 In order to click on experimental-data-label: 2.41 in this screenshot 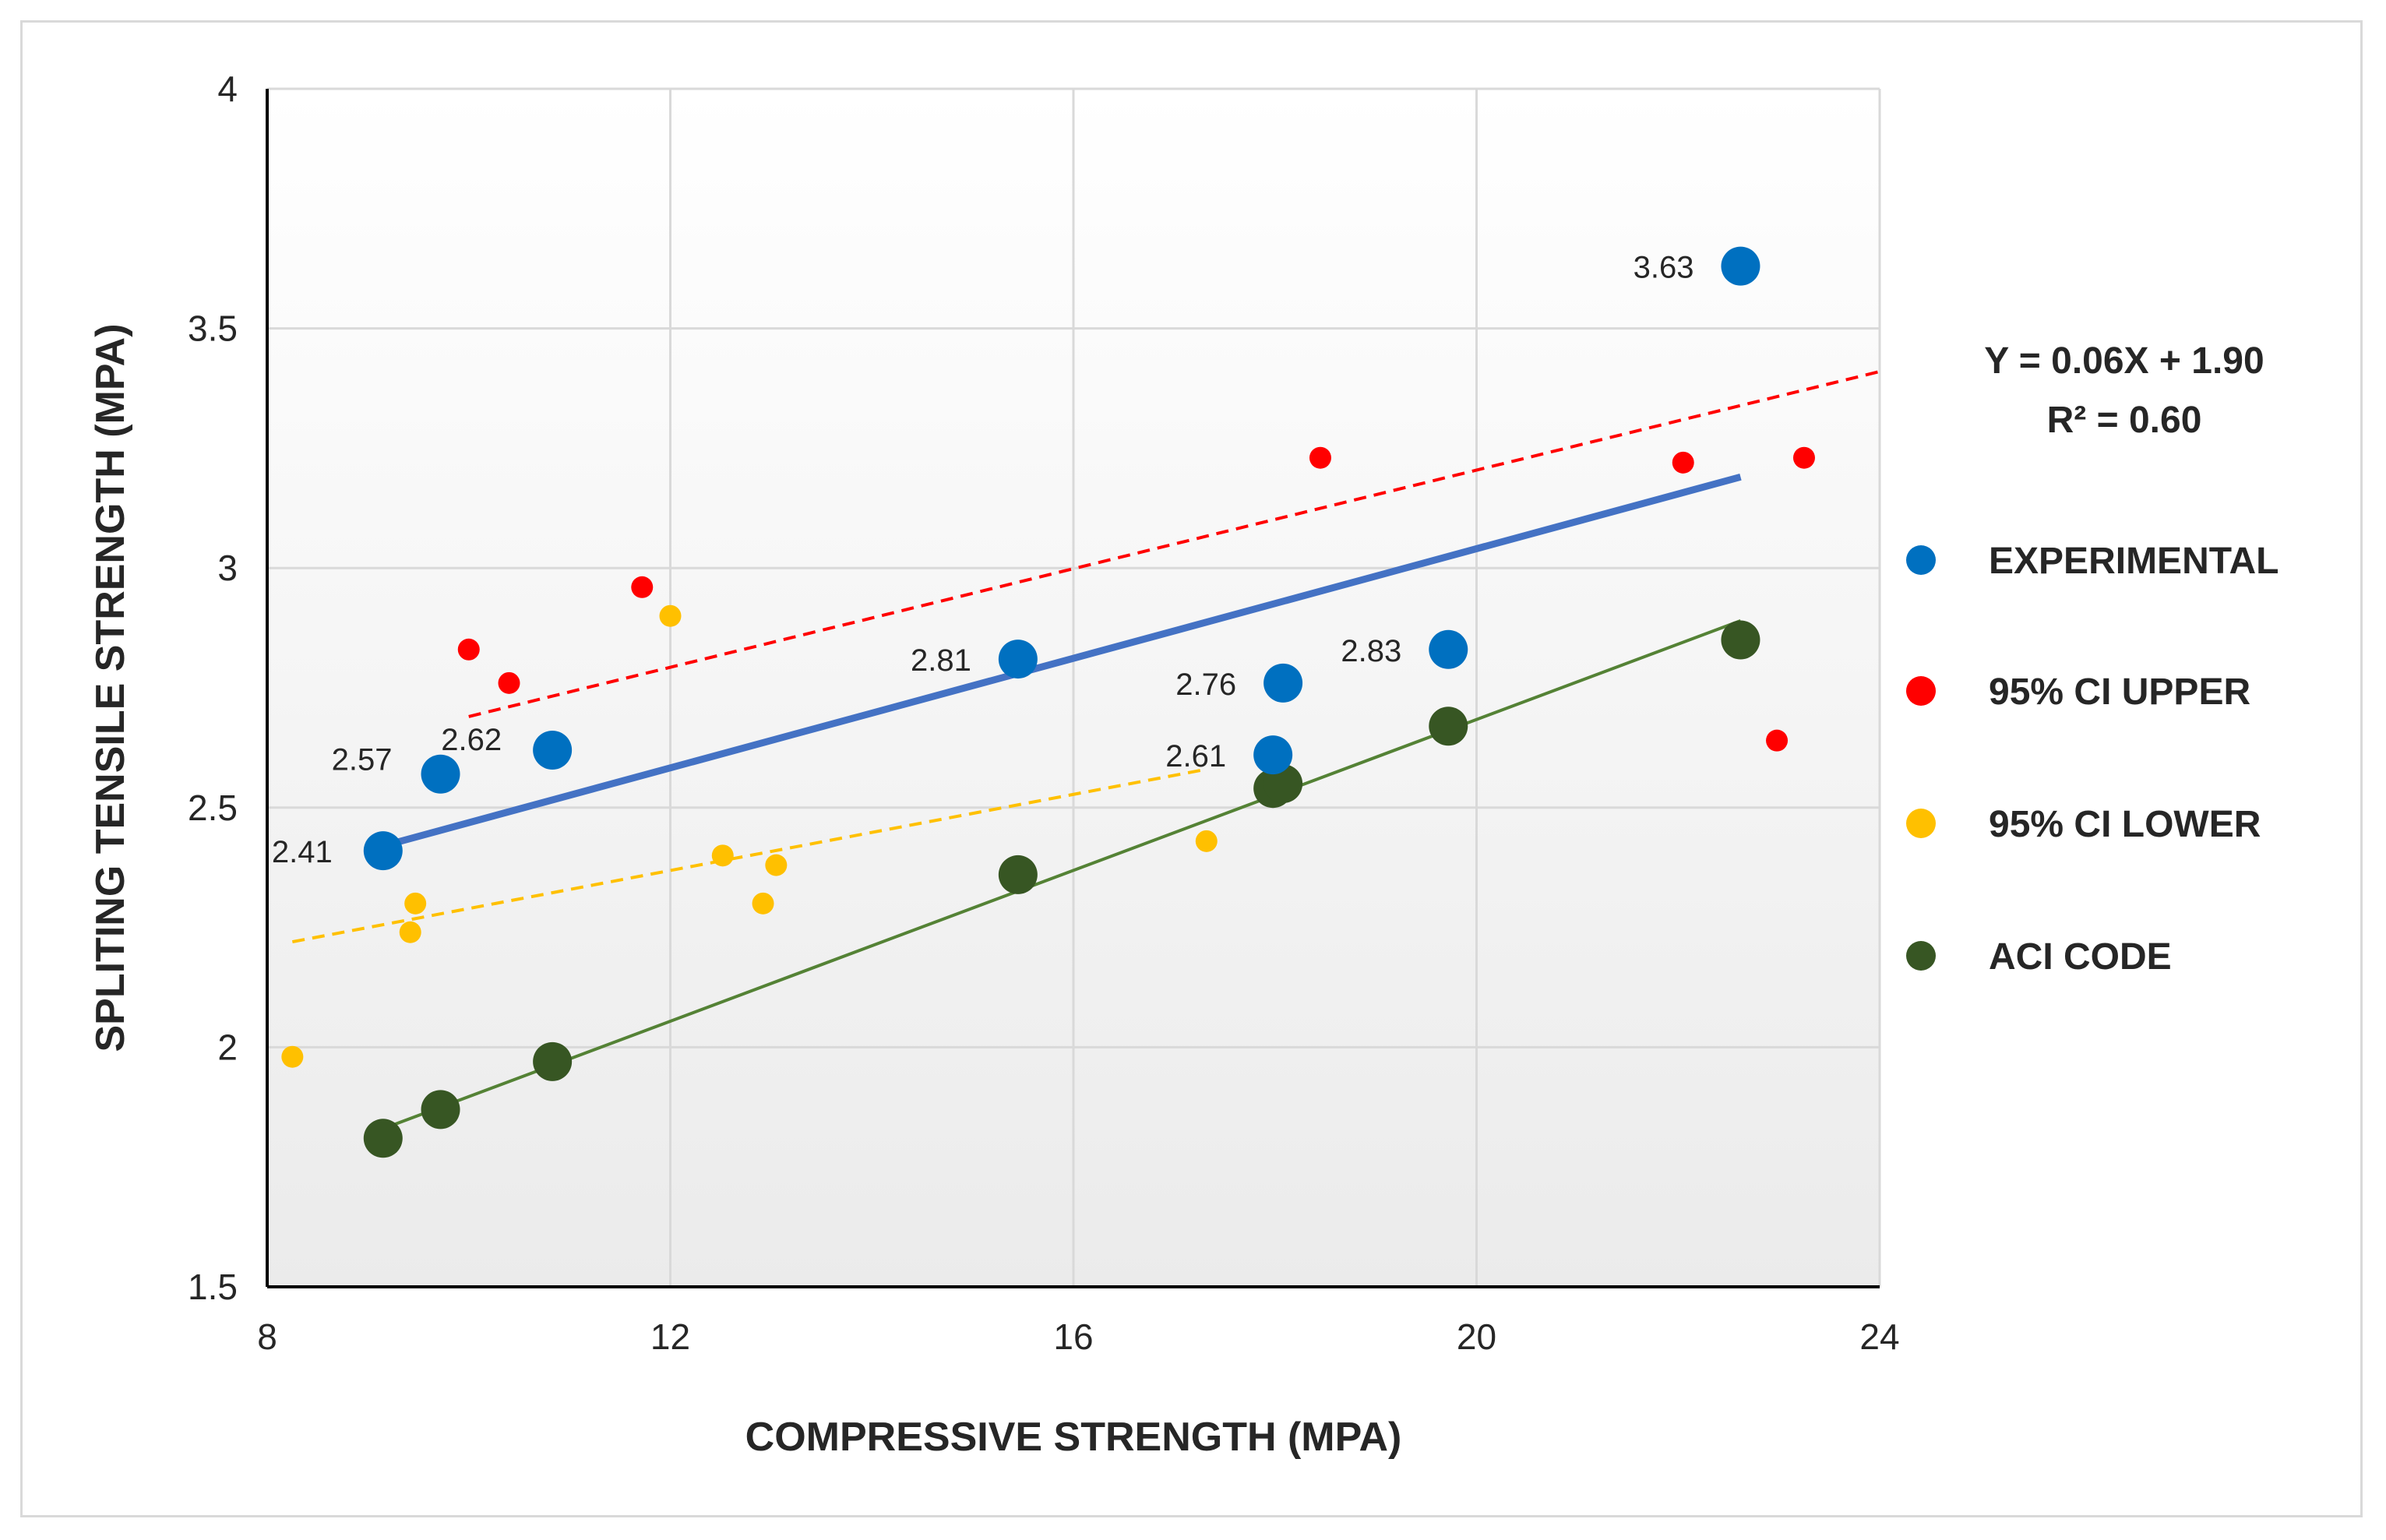, I will do `click(302, 852)`.